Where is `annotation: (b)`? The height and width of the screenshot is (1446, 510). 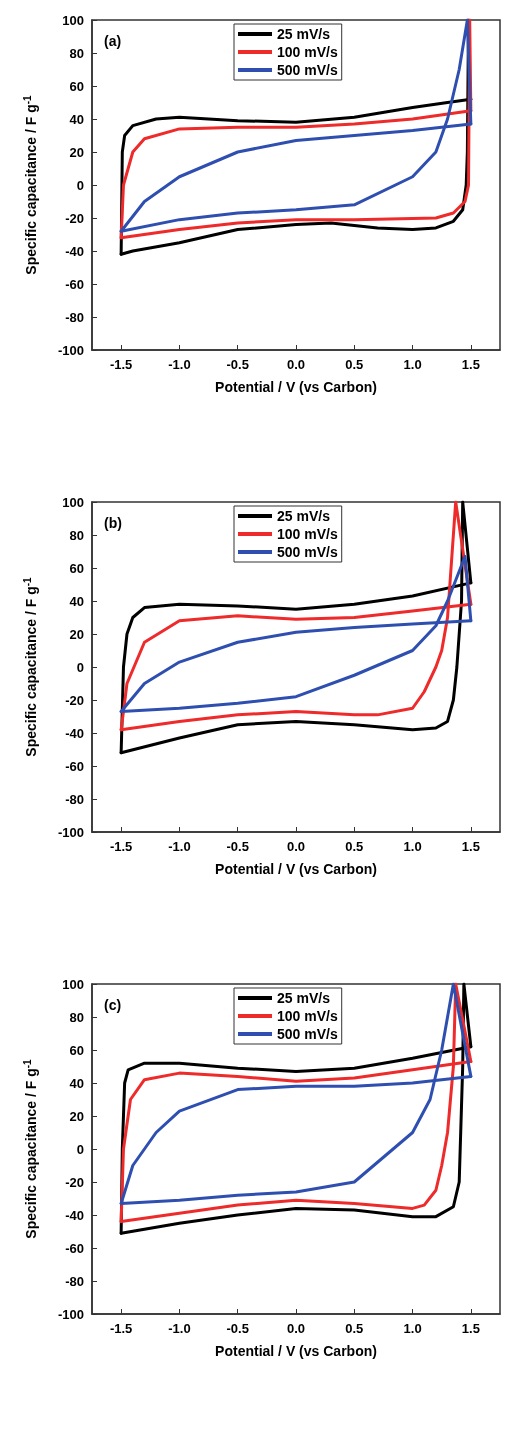
annotation: (b) is located at coordinates (113, 523).